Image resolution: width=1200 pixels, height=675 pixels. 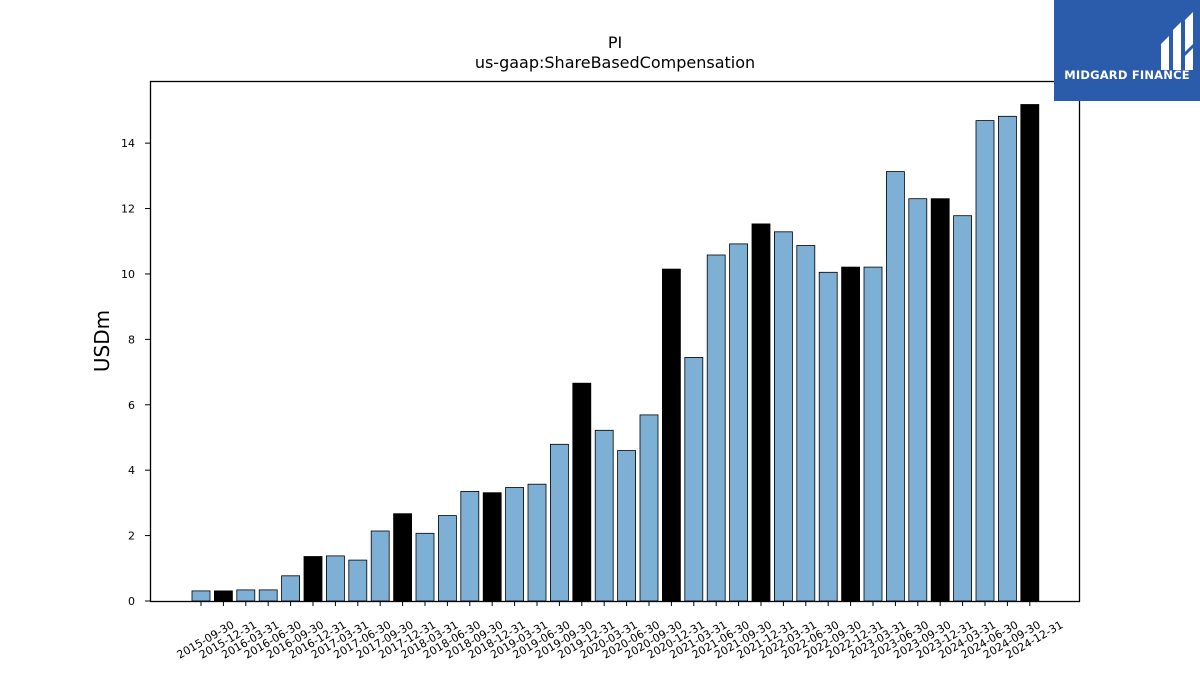 I want to click on logo-text: MIDGARD FINANCE, so click(x=1127, y=75).